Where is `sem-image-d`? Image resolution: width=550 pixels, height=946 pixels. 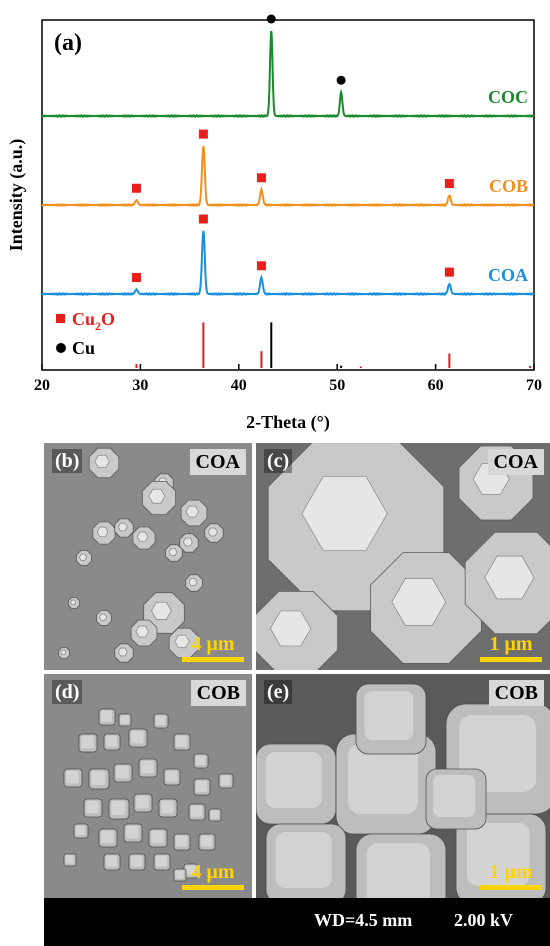 sem-image-d is located at coordinates (148, 786).